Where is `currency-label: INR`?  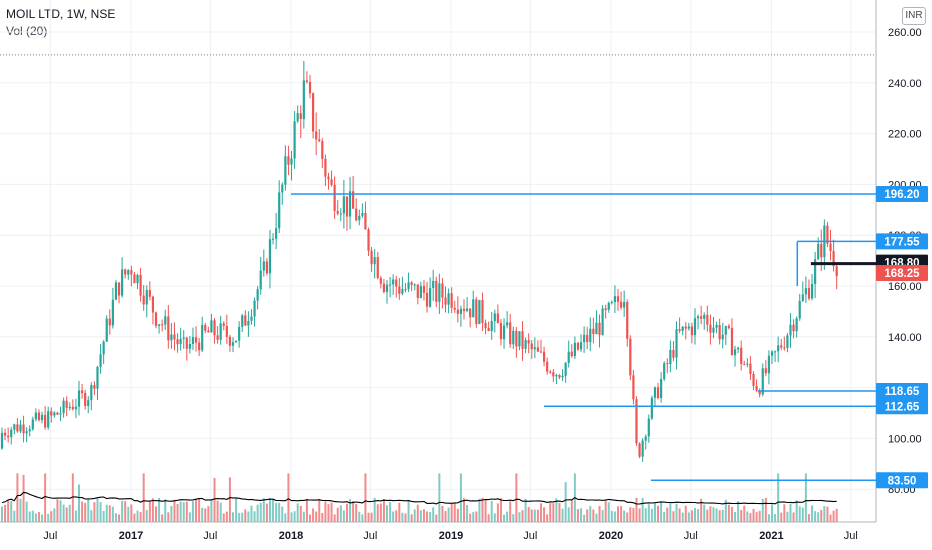 currency-label: INR is located at coordinates (914, 16).